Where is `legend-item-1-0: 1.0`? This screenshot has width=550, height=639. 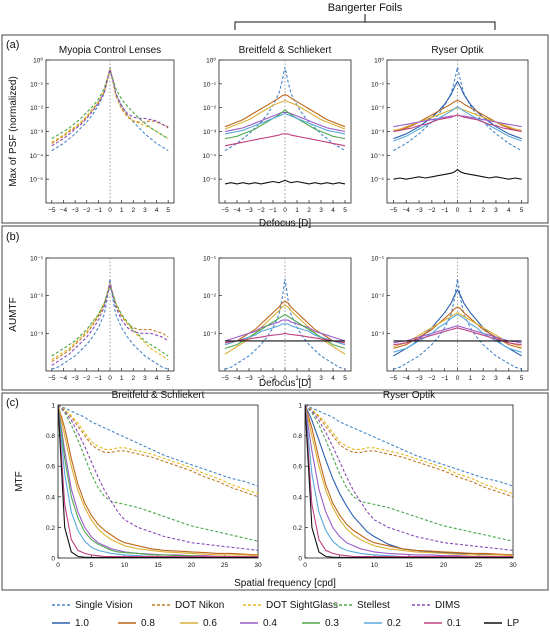 legend-item-1-0: 1.0 is located at coordinates (70, 623).